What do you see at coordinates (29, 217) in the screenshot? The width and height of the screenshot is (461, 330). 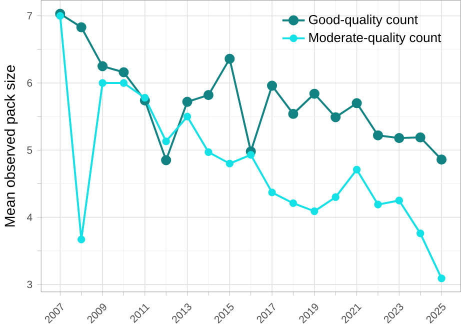 I see `y-tick-label: 4` at bounding box center [29, 217].